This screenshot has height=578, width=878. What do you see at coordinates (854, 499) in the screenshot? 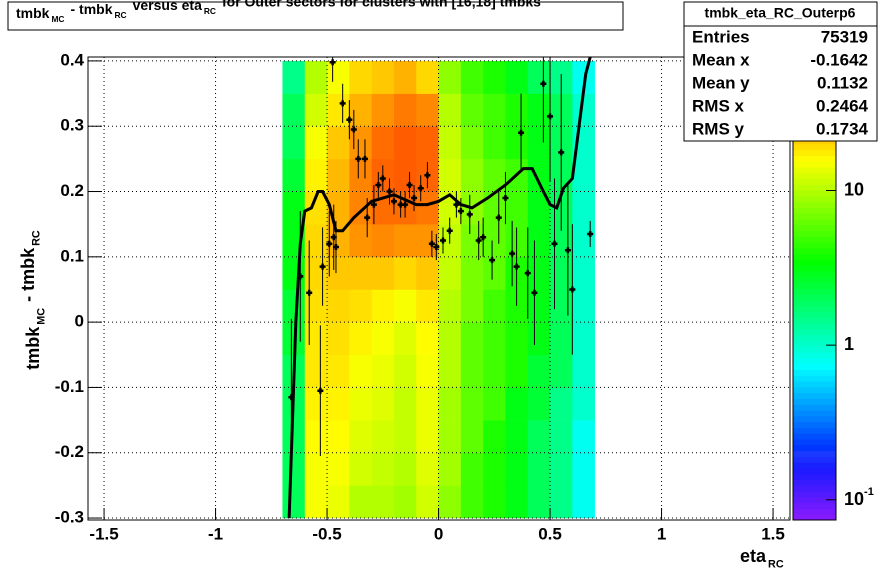
I see `z-tick-mantissa: 10` at bounding box center [854, 499].